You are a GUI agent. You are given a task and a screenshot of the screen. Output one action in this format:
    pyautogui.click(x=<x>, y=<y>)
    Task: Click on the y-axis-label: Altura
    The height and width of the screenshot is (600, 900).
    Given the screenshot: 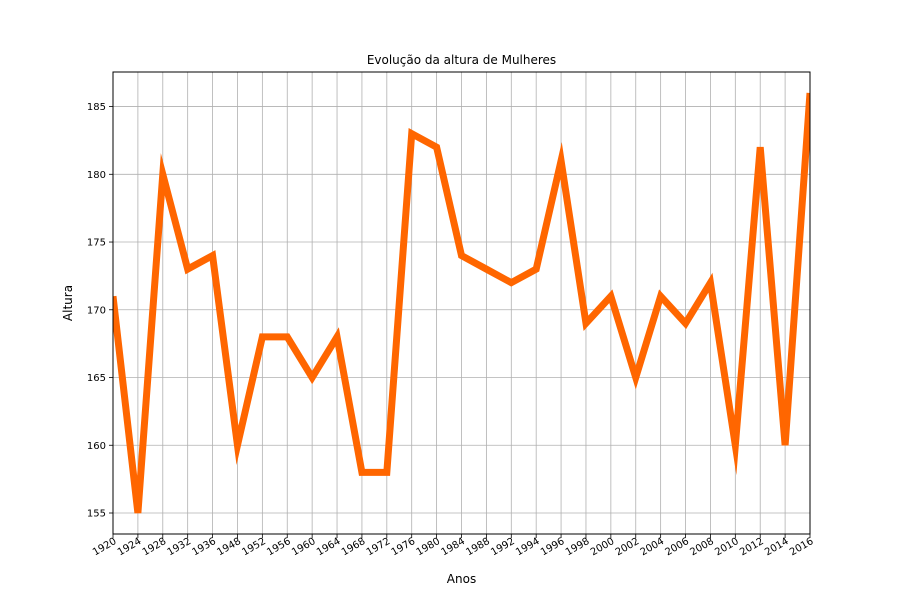 What is the action you would take?
    pyautogui.click(x=68, y=303)
    